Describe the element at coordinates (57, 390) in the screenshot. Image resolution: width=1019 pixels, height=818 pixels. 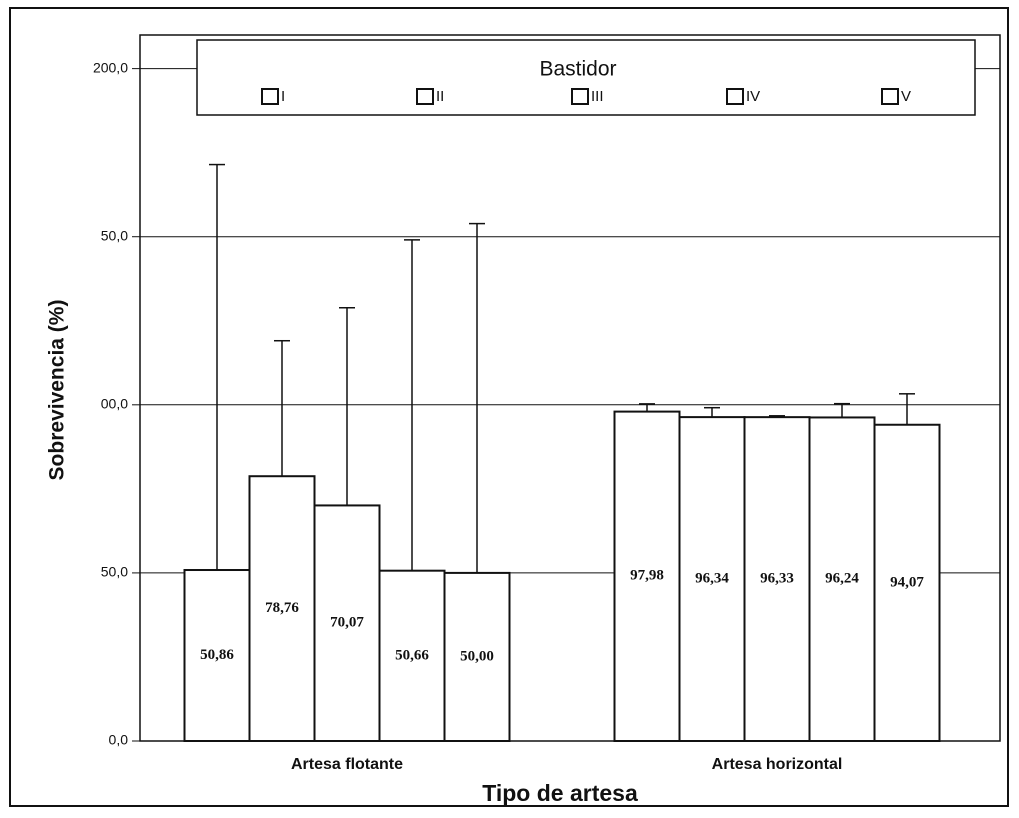
I see `y-axis-label: Sobrevivencia (%)` at that location.